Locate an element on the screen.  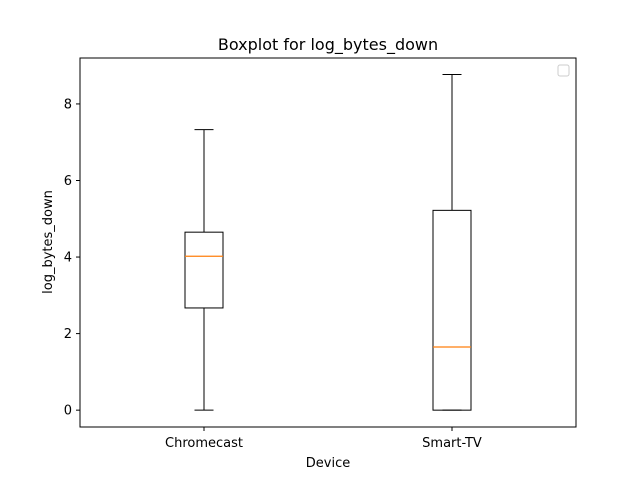
x-axis: Chromecast Smart-TV is located at coordinates (323, 439).